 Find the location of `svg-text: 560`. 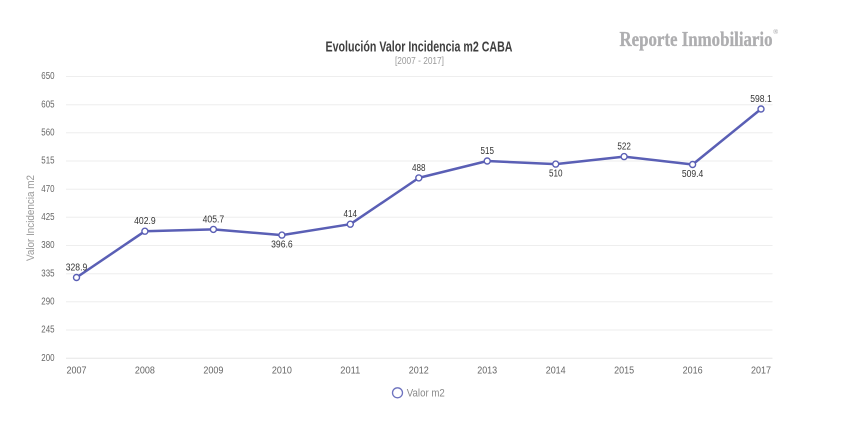

svg-text: 560 is located at coordinates (48, 133).